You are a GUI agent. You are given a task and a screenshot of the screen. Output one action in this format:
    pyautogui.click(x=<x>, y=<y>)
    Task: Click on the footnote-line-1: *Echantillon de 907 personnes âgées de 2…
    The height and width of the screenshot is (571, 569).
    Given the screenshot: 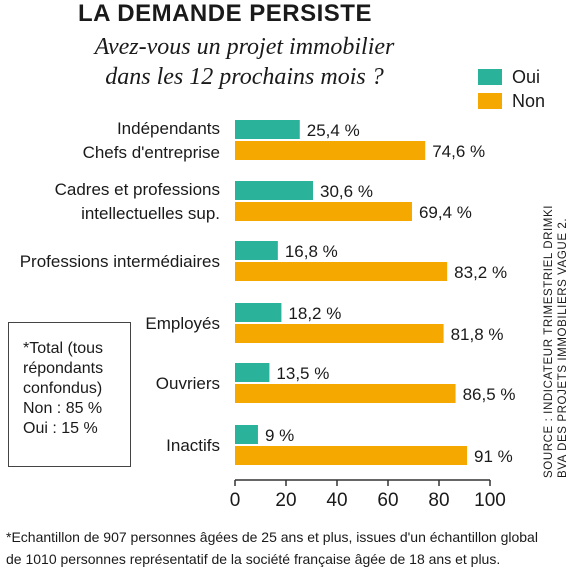 What is the action you would take?
    pyautogui.click(x=272, y=537)
    